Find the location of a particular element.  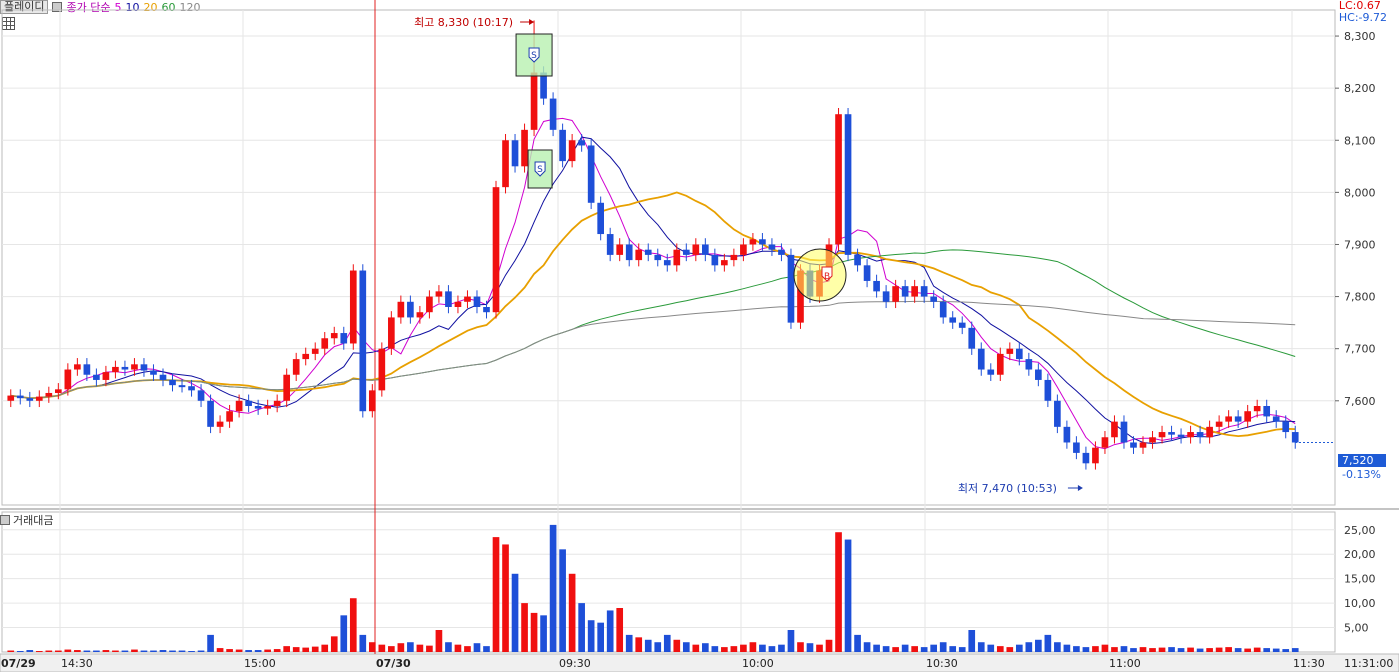

time-tick-label: 11:30 is located at coordinates (1309, 663).